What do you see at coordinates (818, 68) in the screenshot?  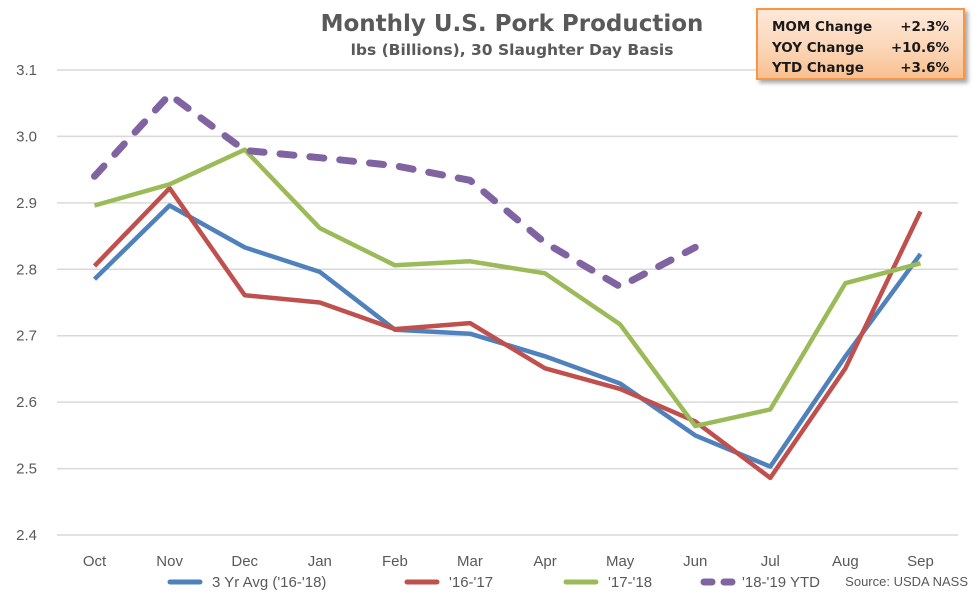 I see `stats-label: YTD Change` at bounding box center [818, 68].